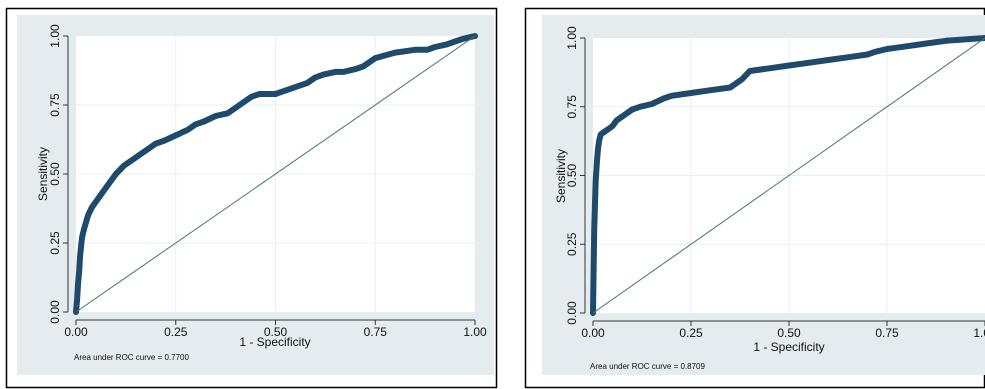 The width and height of the screenshot is (985, 389). Describe the element at coordinates (648, 366) in the screenshot. I see `auc-annotation: Area under ROC curve = 0.8709` at that location.